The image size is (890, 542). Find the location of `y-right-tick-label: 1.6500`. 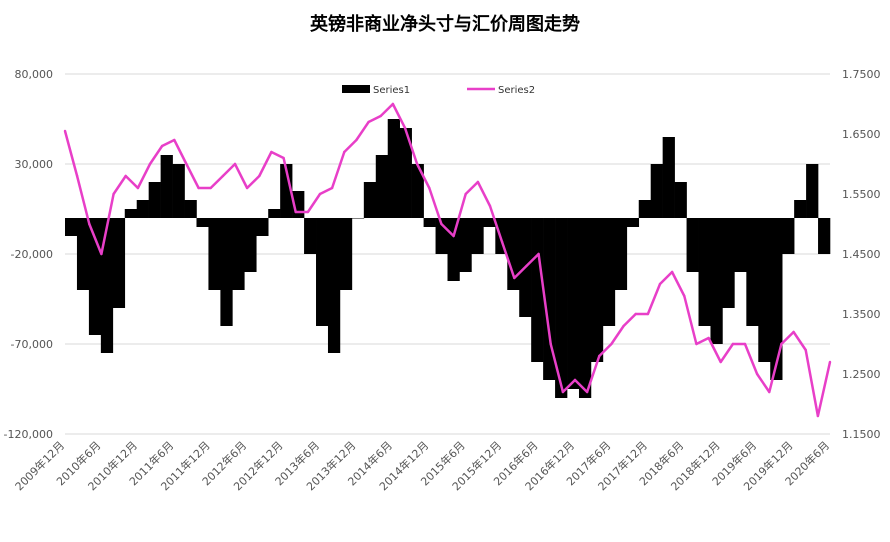

y-right-tick-label: 1.6500 is located at coordinates (861, 134).